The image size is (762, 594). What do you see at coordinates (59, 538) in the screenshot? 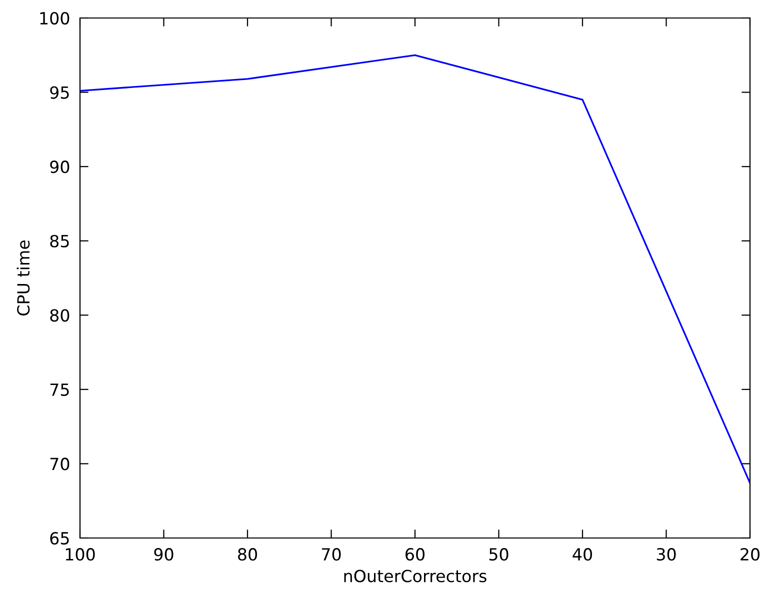
I see `y-tick-label: 65` at bounding box center [59, 538].